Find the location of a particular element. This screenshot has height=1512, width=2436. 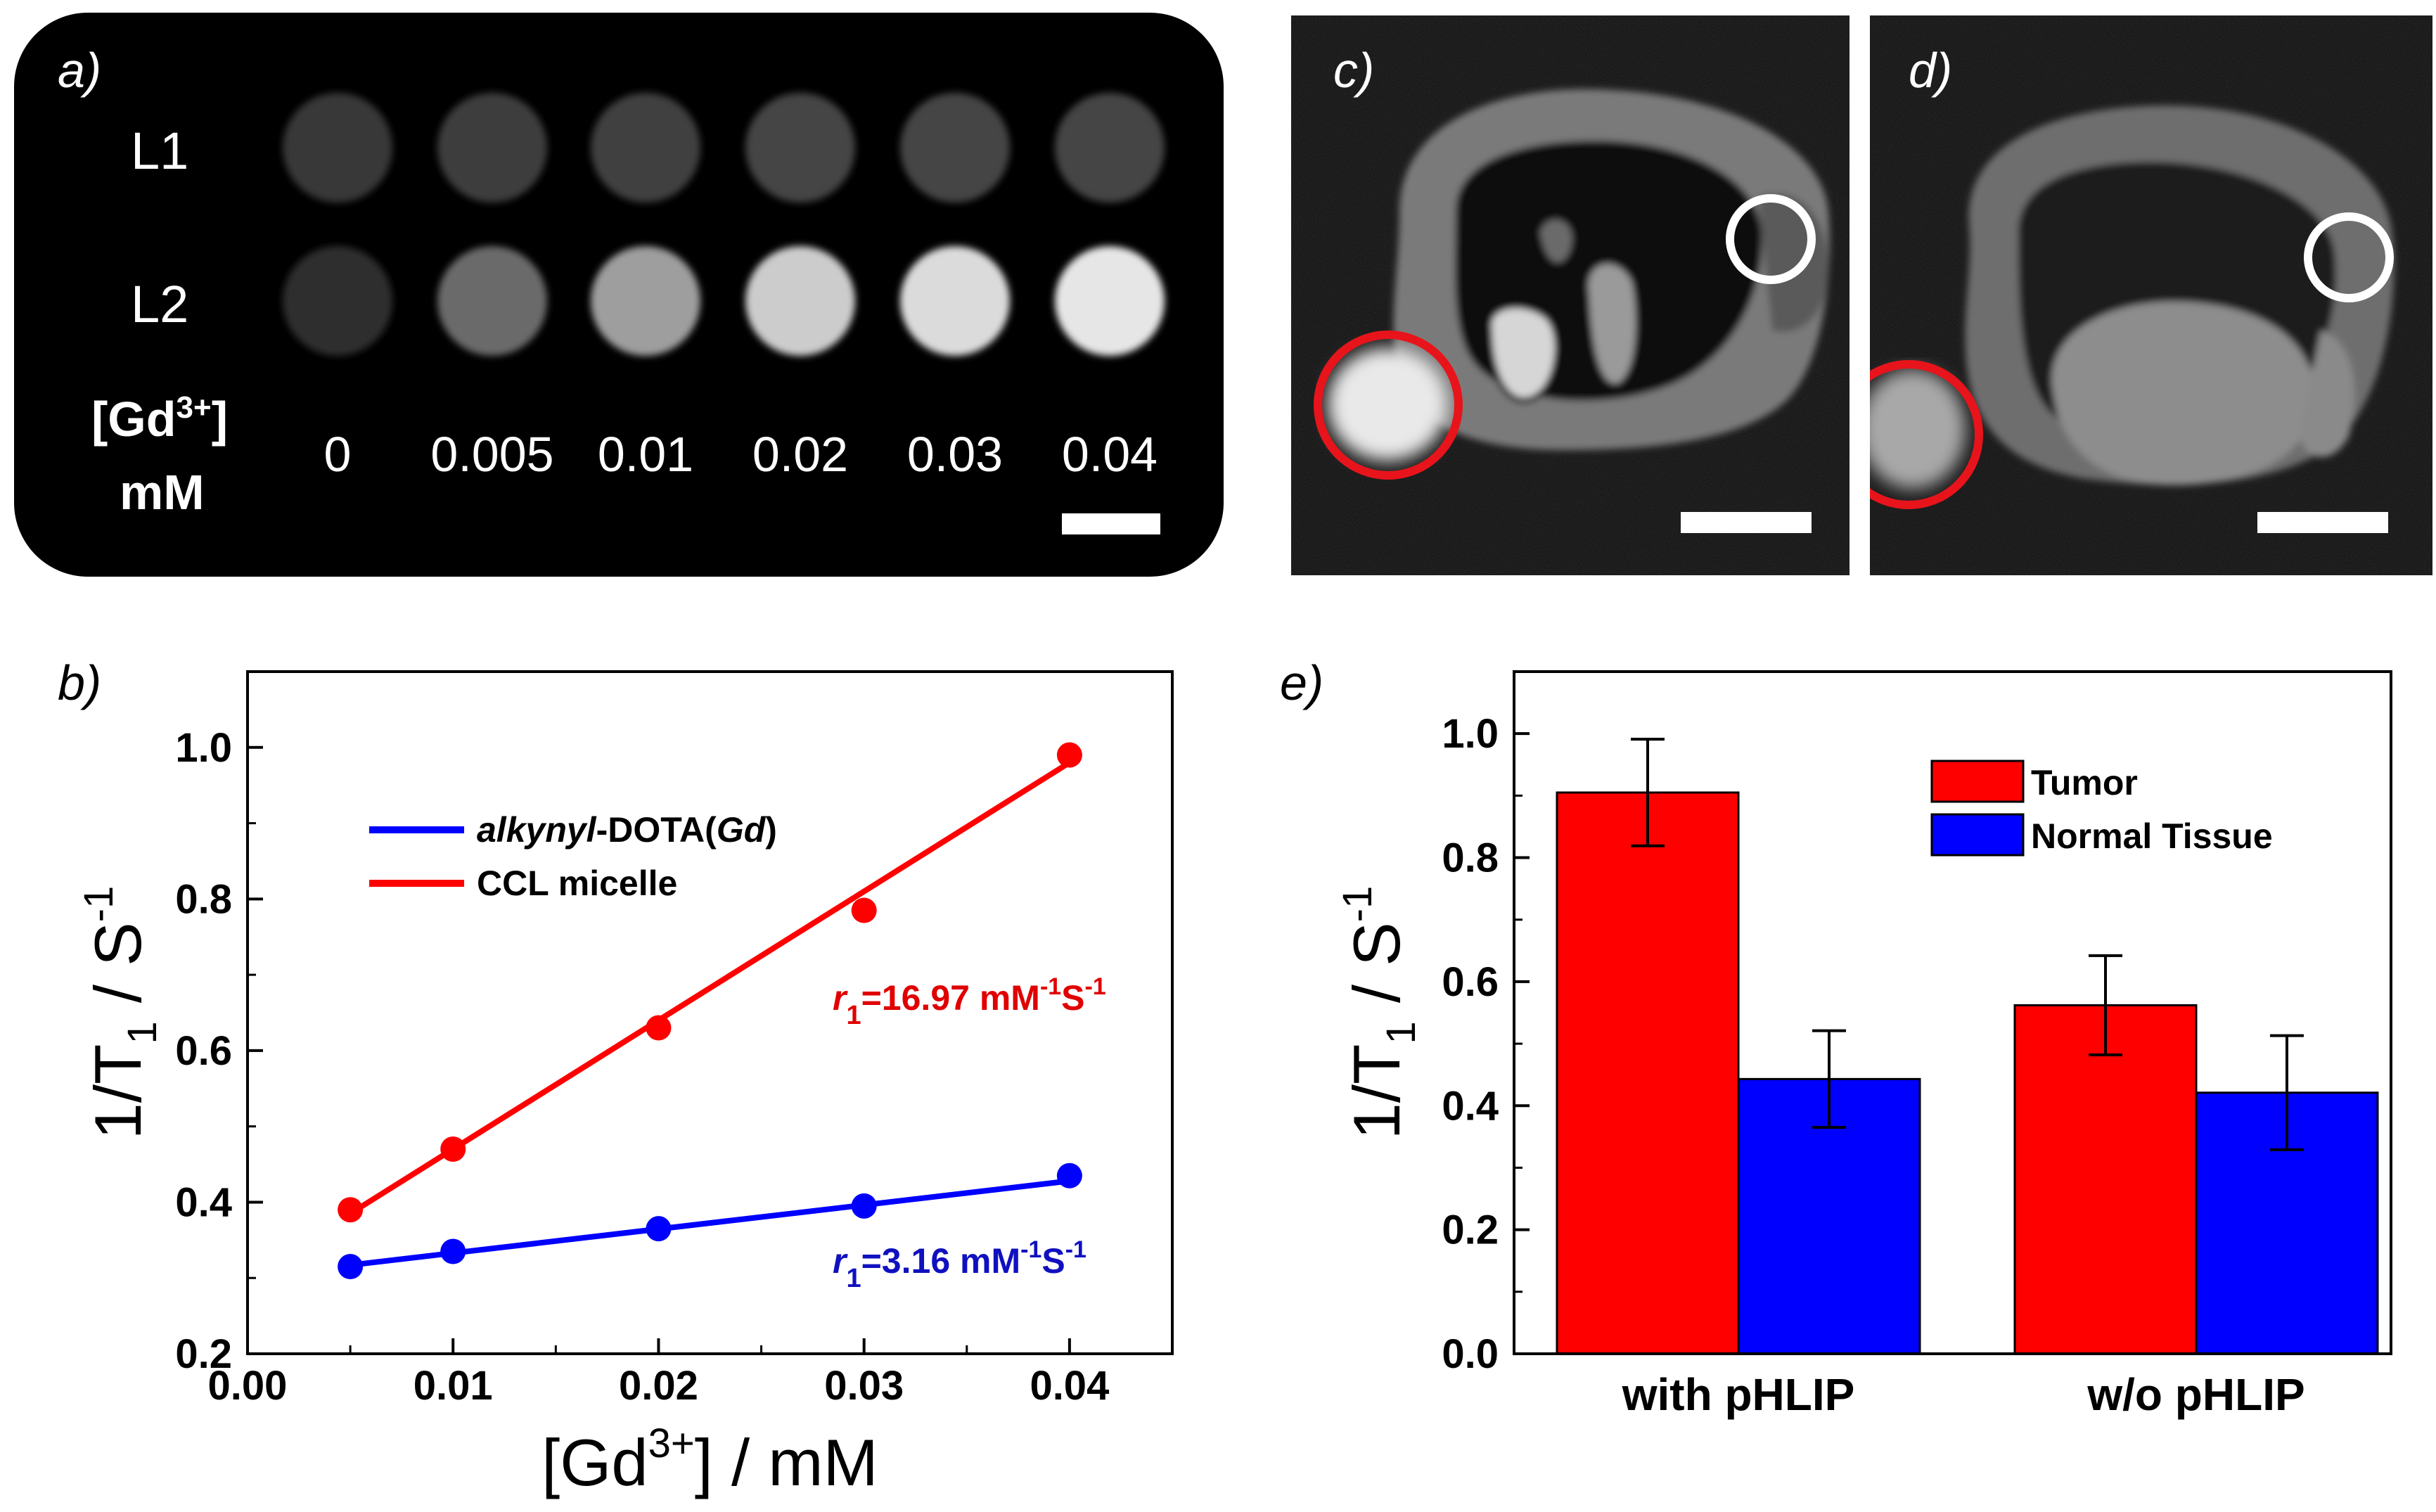

scale-bar-d is located at coordinates (2322, 522).